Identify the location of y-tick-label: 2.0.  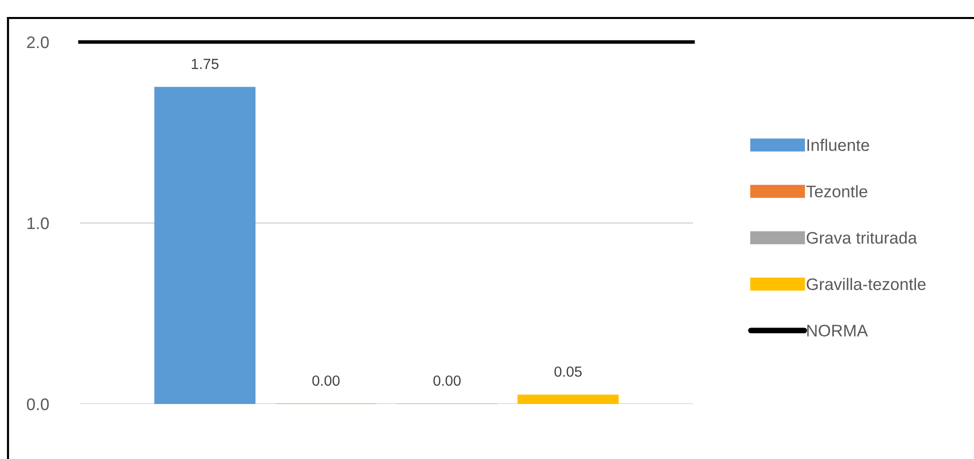
(38, 42).